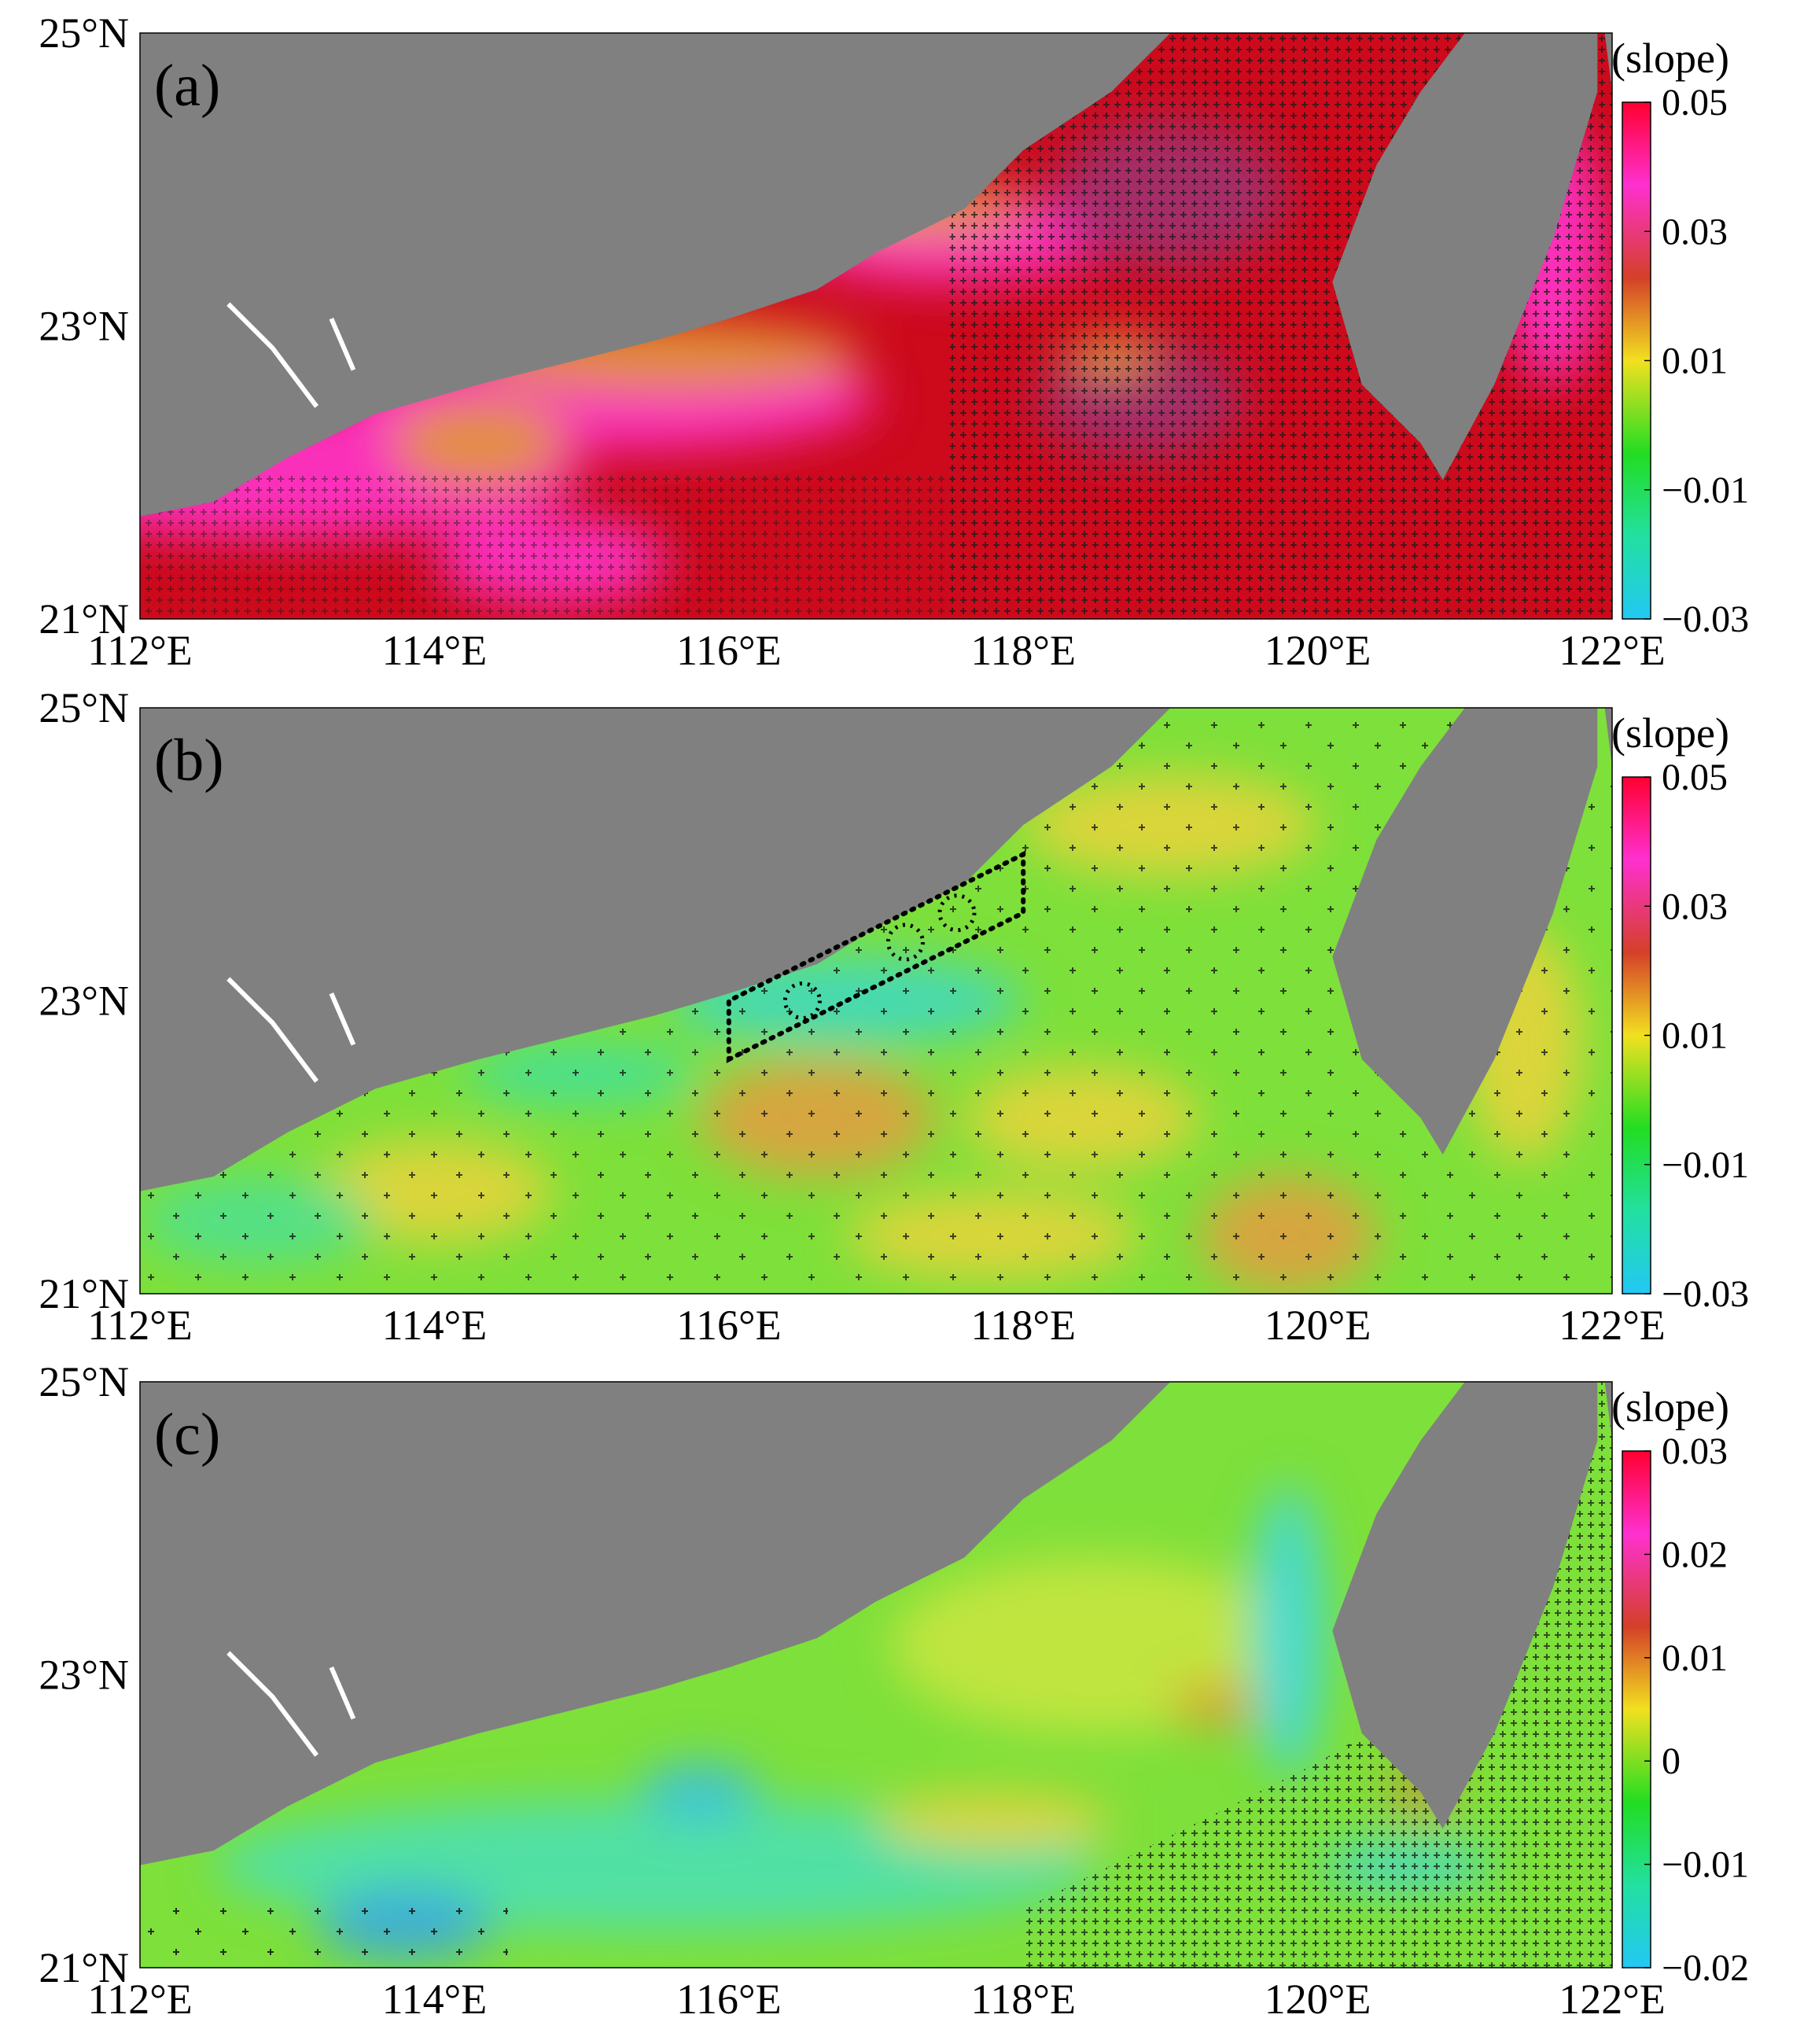 The width and height of the screenshot is (1815, 2044). Describe the element at coordinates (1695, 1554) in the screenshot. I see `colorbar-tick-label: 0.02` at that location.